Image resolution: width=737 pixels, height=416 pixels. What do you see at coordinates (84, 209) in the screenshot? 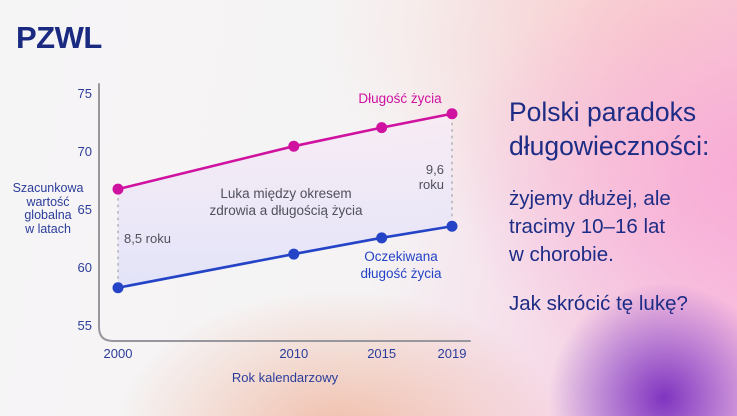
I see `y-tick-label: 65` at bounding box center [84, 209].